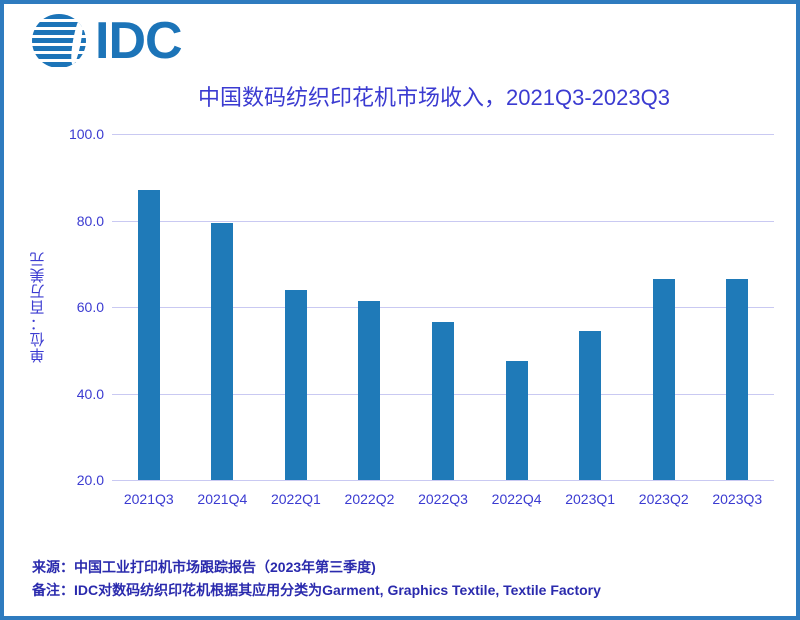  I want to click on x-tick-label: 2022Q3, so click(443, 499).